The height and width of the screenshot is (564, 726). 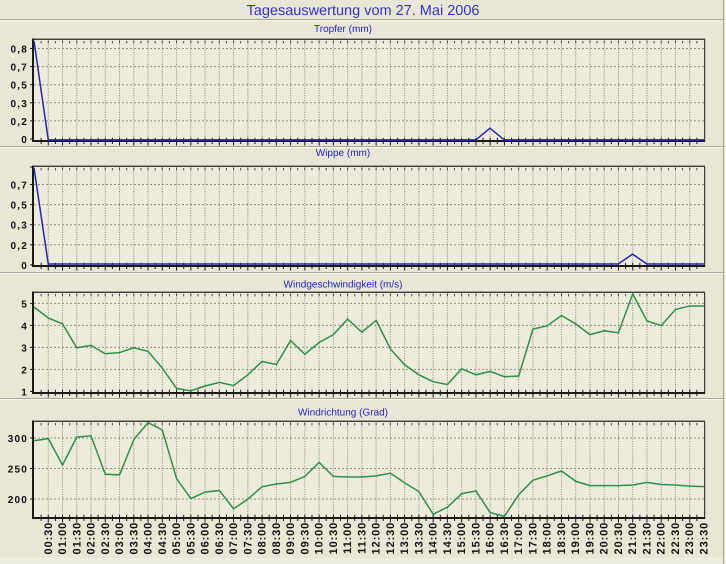 I want to click on svg-text: 250, so click(x=18, y=470).